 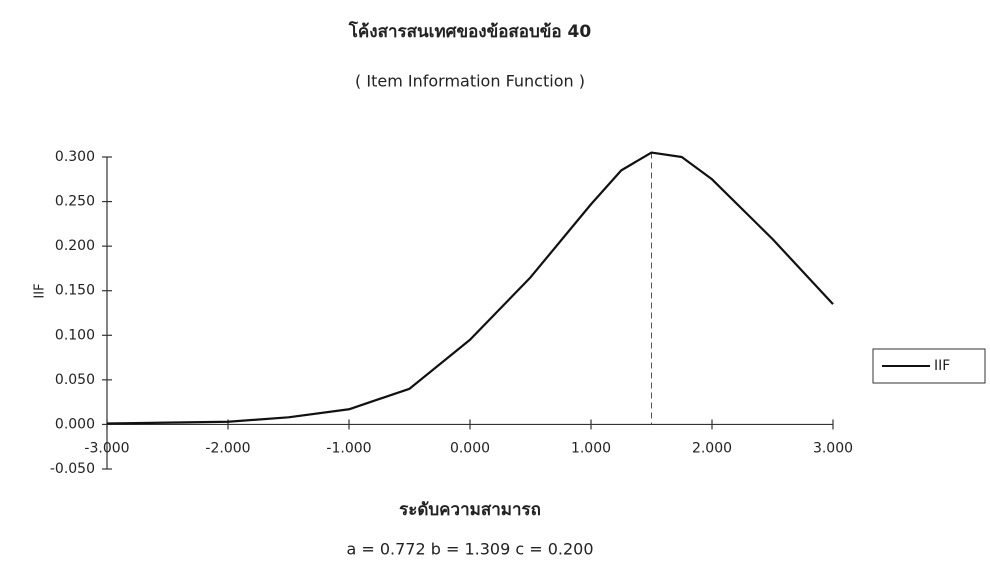 I want to click on chart-title: โค้งสารสนเทศของข้อสอบข้อ 40, so click(x=470, y=31).